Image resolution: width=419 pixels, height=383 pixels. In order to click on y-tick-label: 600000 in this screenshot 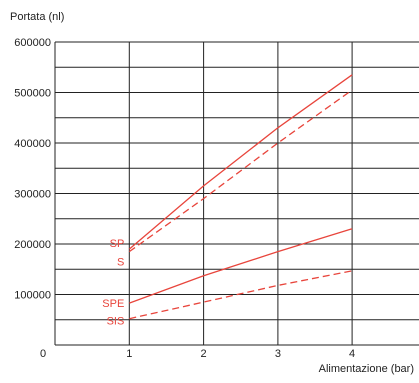, I will do `click(32, 43)`.